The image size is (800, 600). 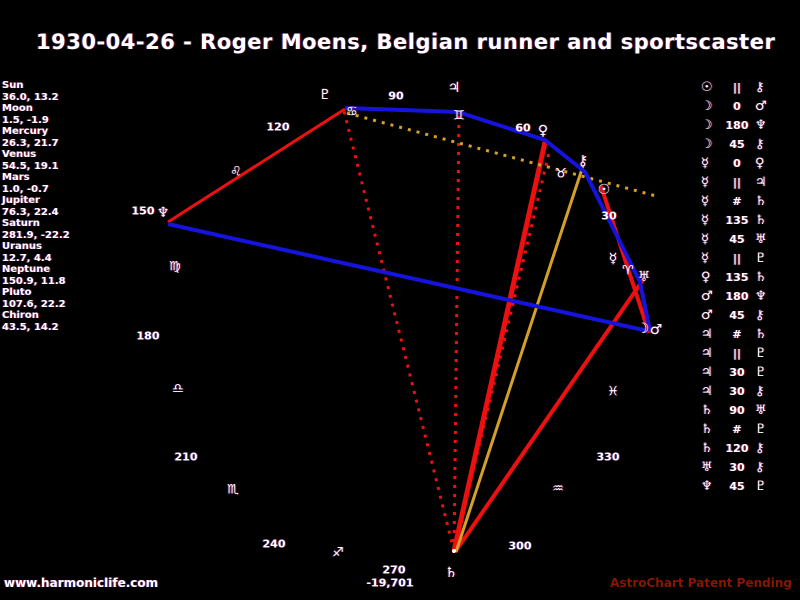 I want to click on venus-icon: ♀, so click(x=760, y=163).